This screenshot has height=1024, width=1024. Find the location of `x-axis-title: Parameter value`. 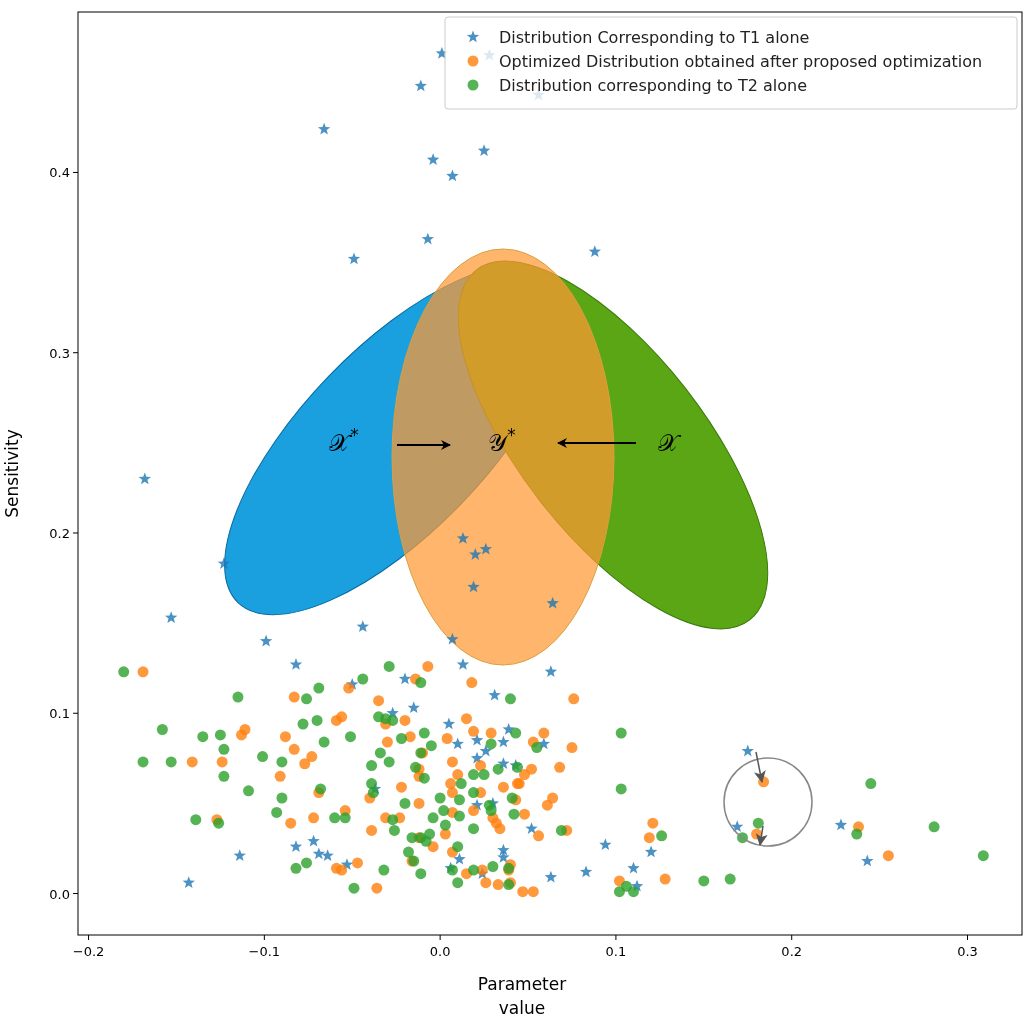

x-axis-title: Parameter value is located at coordinates (522, 996).